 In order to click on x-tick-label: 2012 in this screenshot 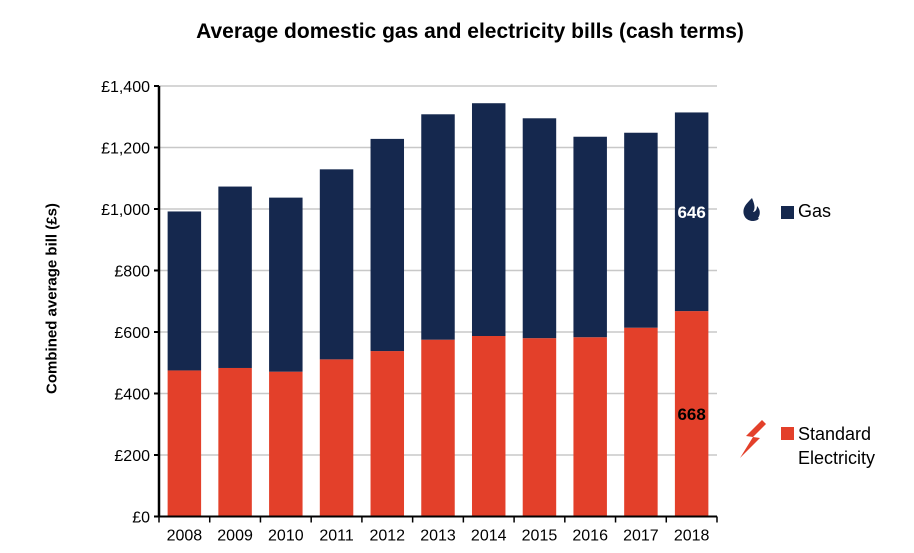, I will do `click(387, 536)`.